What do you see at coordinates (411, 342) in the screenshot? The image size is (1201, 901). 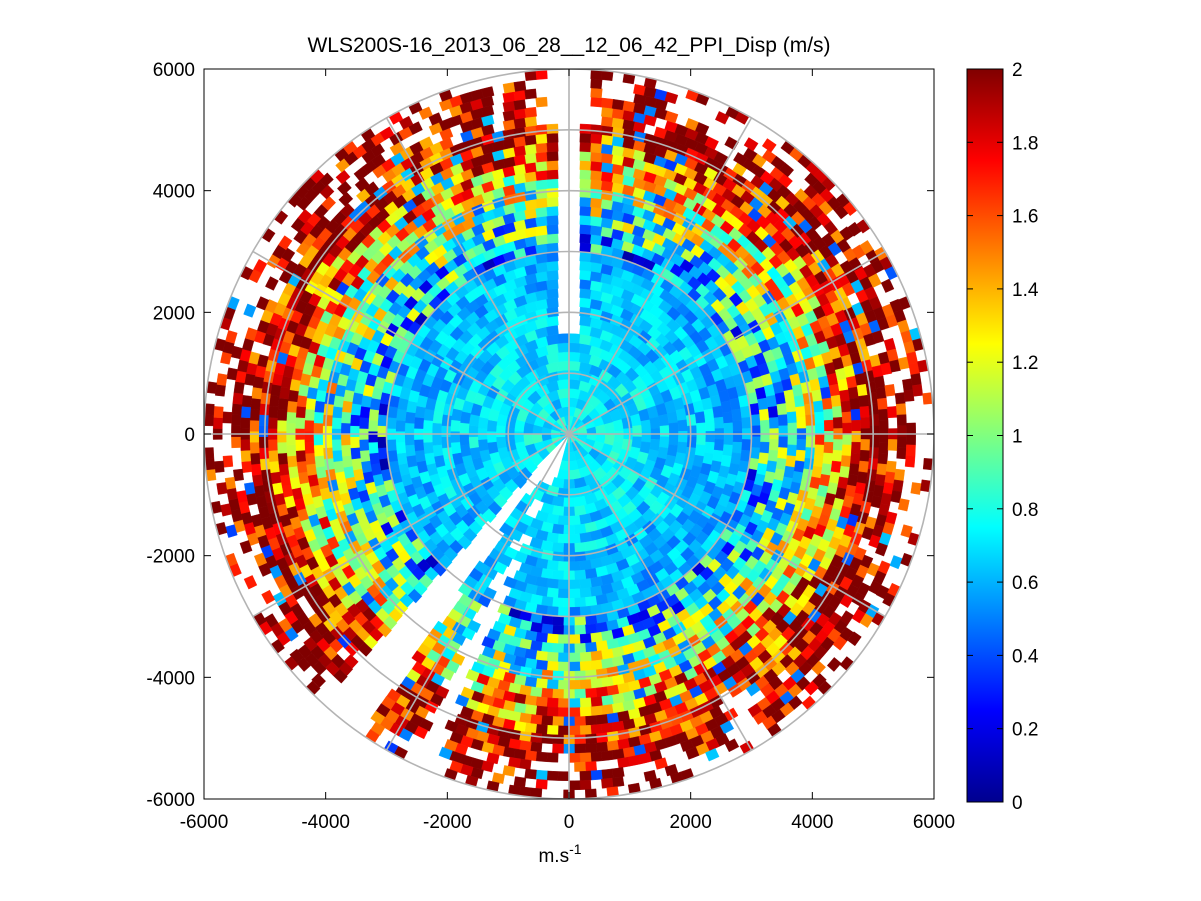 I see `azimuth-spoke` at bounding box center [411, 342].